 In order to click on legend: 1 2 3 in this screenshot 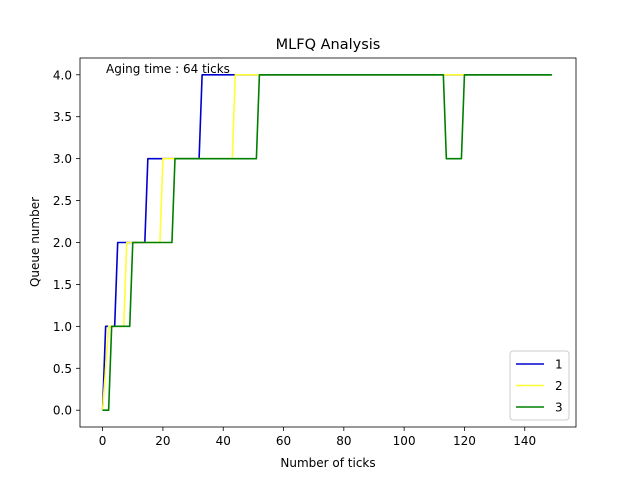, I will do `click(539, 385)`.